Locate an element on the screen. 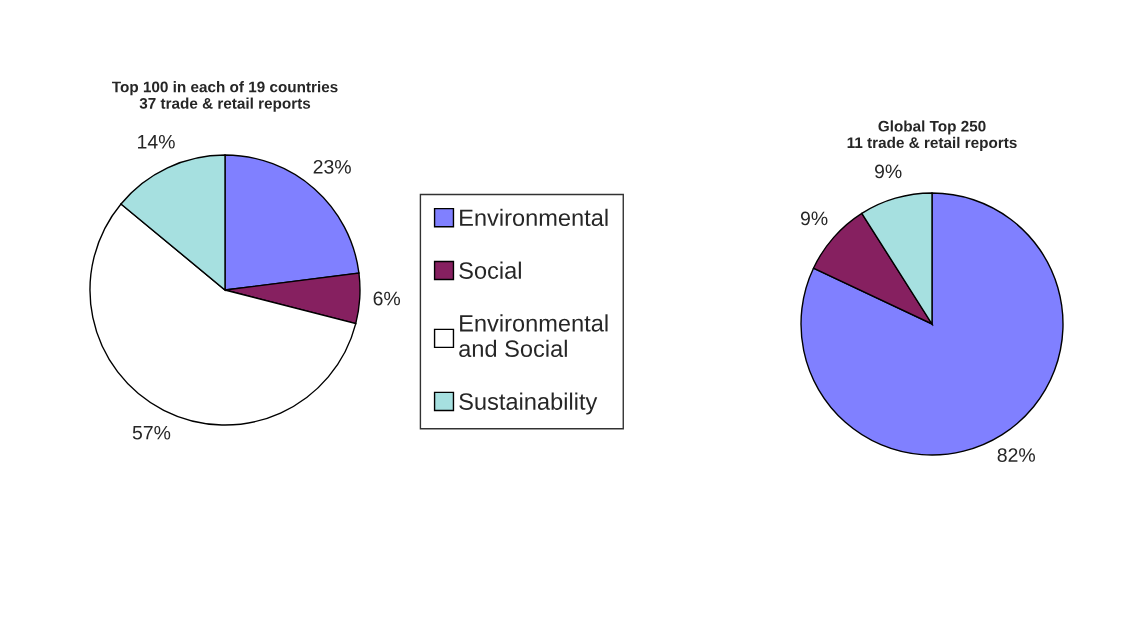 Image resolution: width=1125 pixels, height=628 pixels. data-label: 14% is located at coordinates (156, 141).